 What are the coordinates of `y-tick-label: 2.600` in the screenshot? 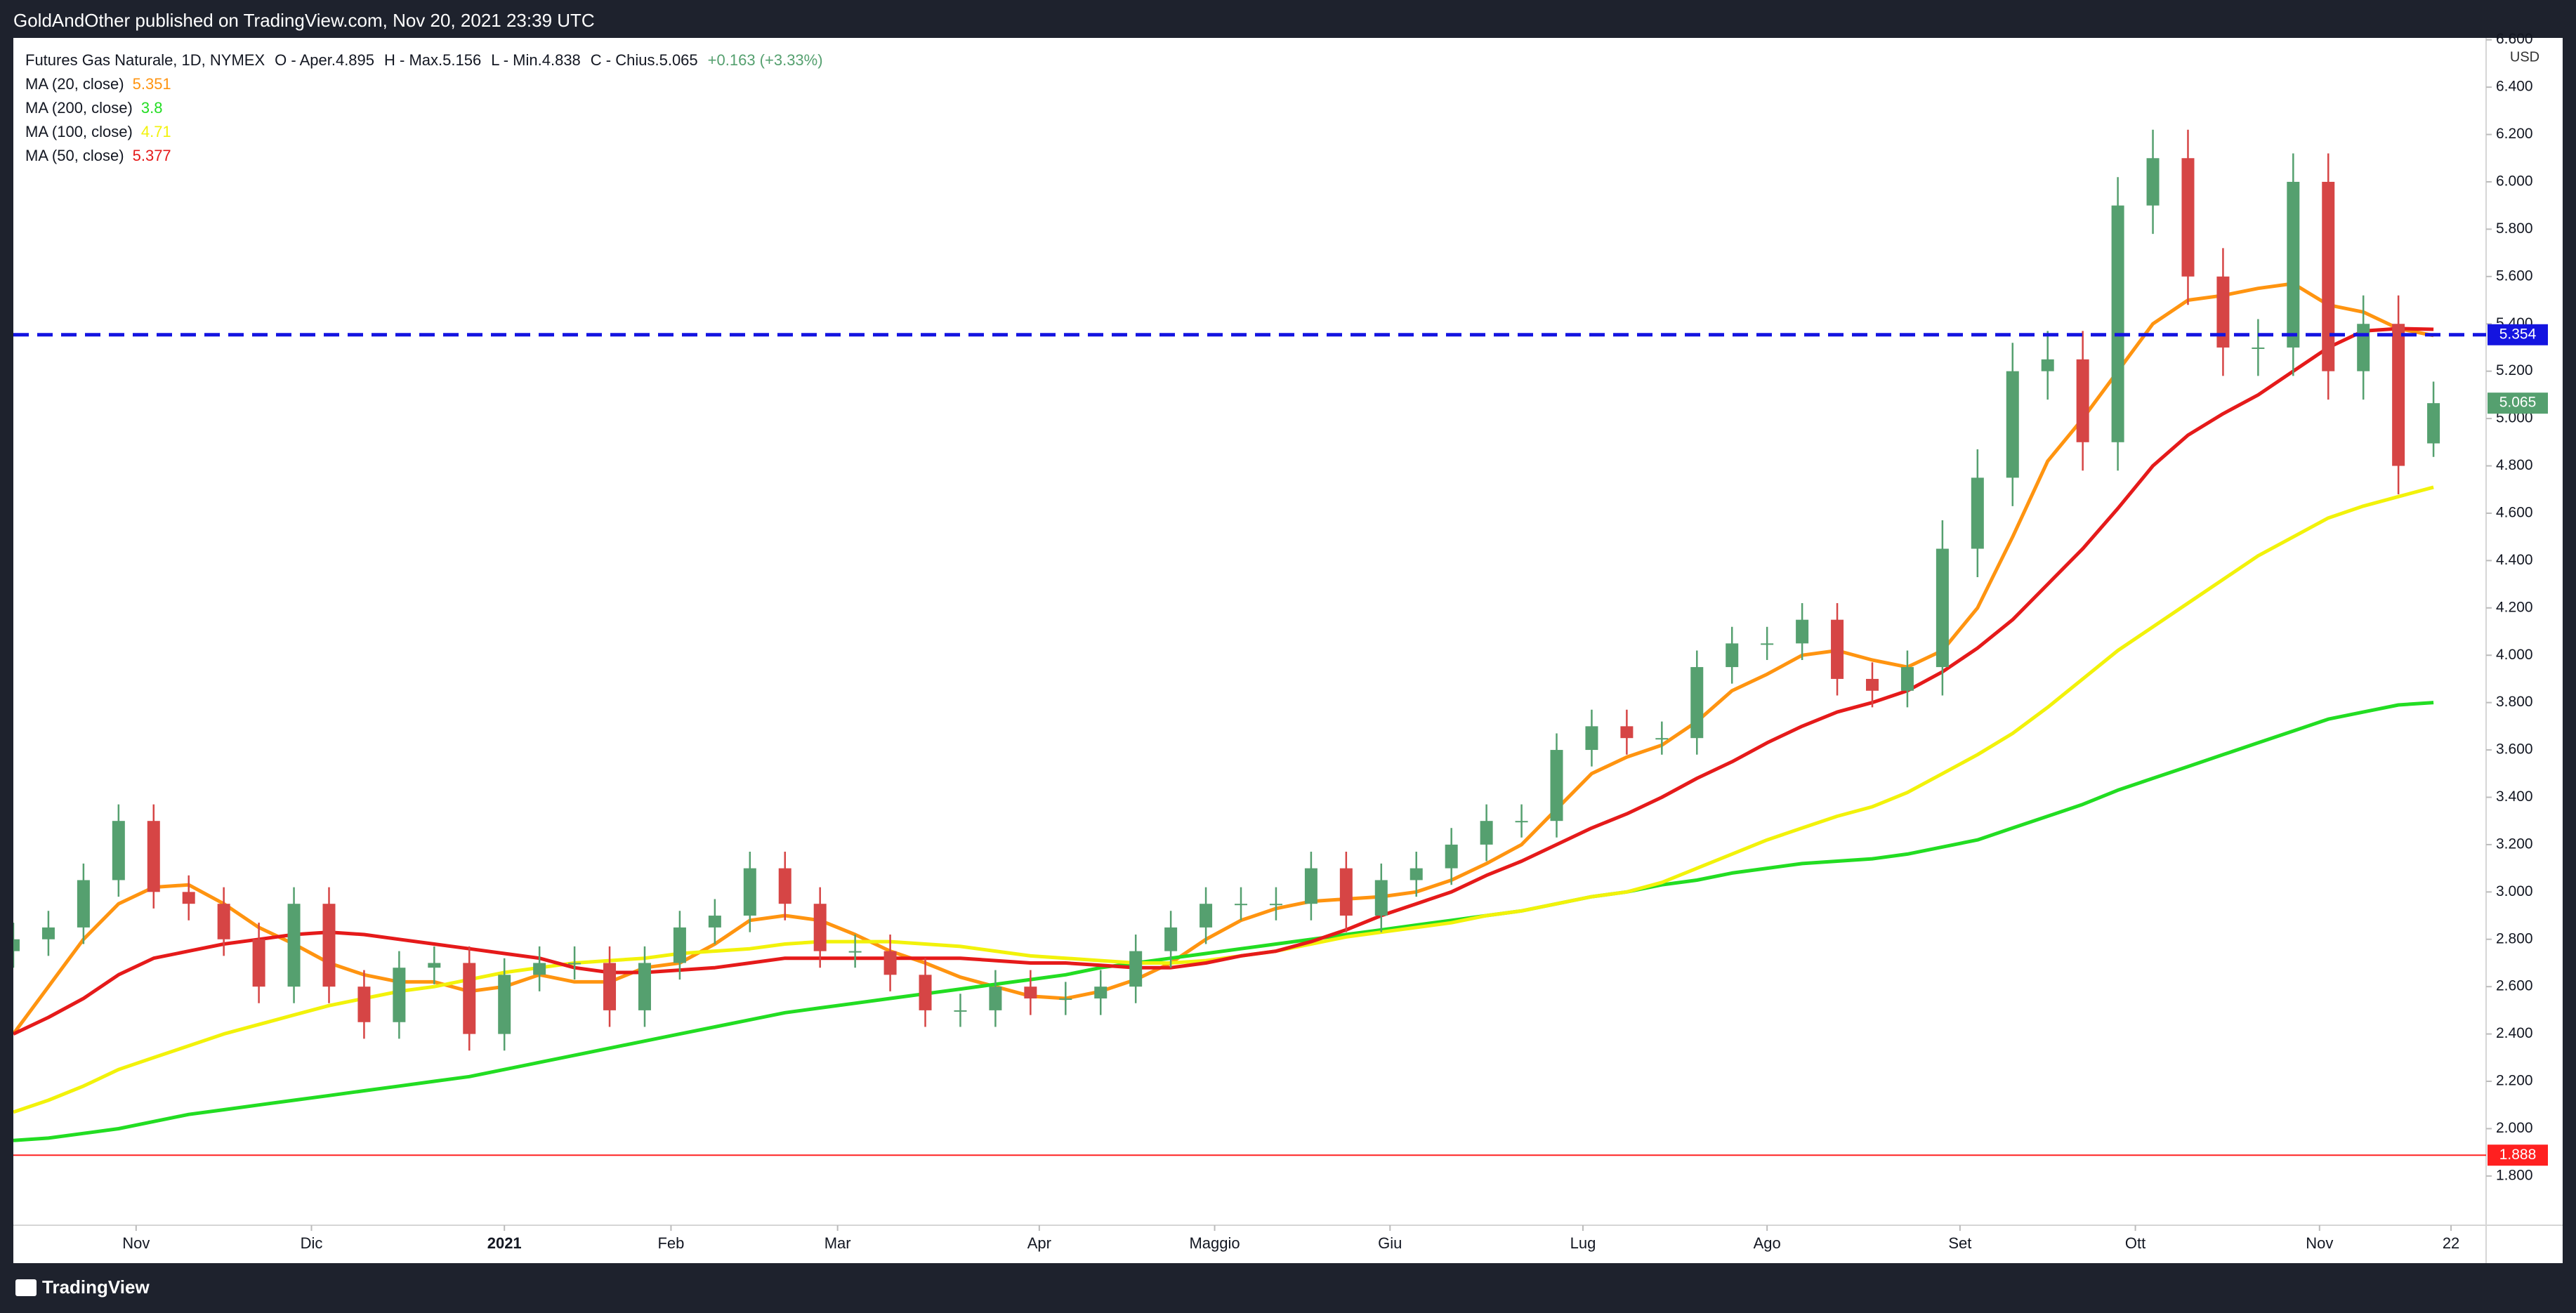 It's located at (2514, 986).